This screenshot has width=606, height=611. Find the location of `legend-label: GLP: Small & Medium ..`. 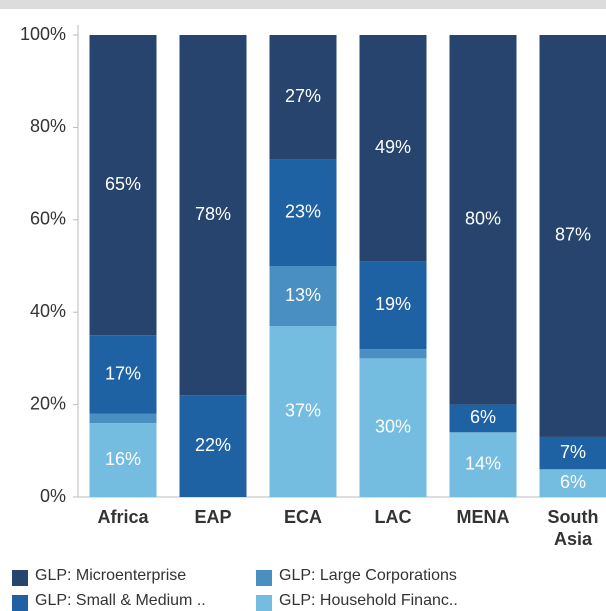

legend-label: GLP: Small & Medium .. is located at coordinates (120, 600).